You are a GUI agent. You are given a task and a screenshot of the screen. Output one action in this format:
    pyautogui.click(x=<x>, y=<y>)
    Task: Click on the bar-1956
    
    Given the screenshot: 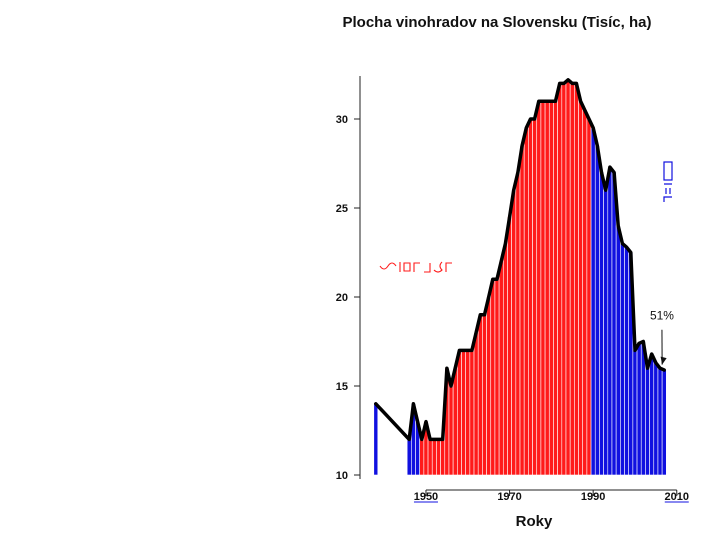 What is the action you would take?
    pyautogui.click(x=451, y=430)
    